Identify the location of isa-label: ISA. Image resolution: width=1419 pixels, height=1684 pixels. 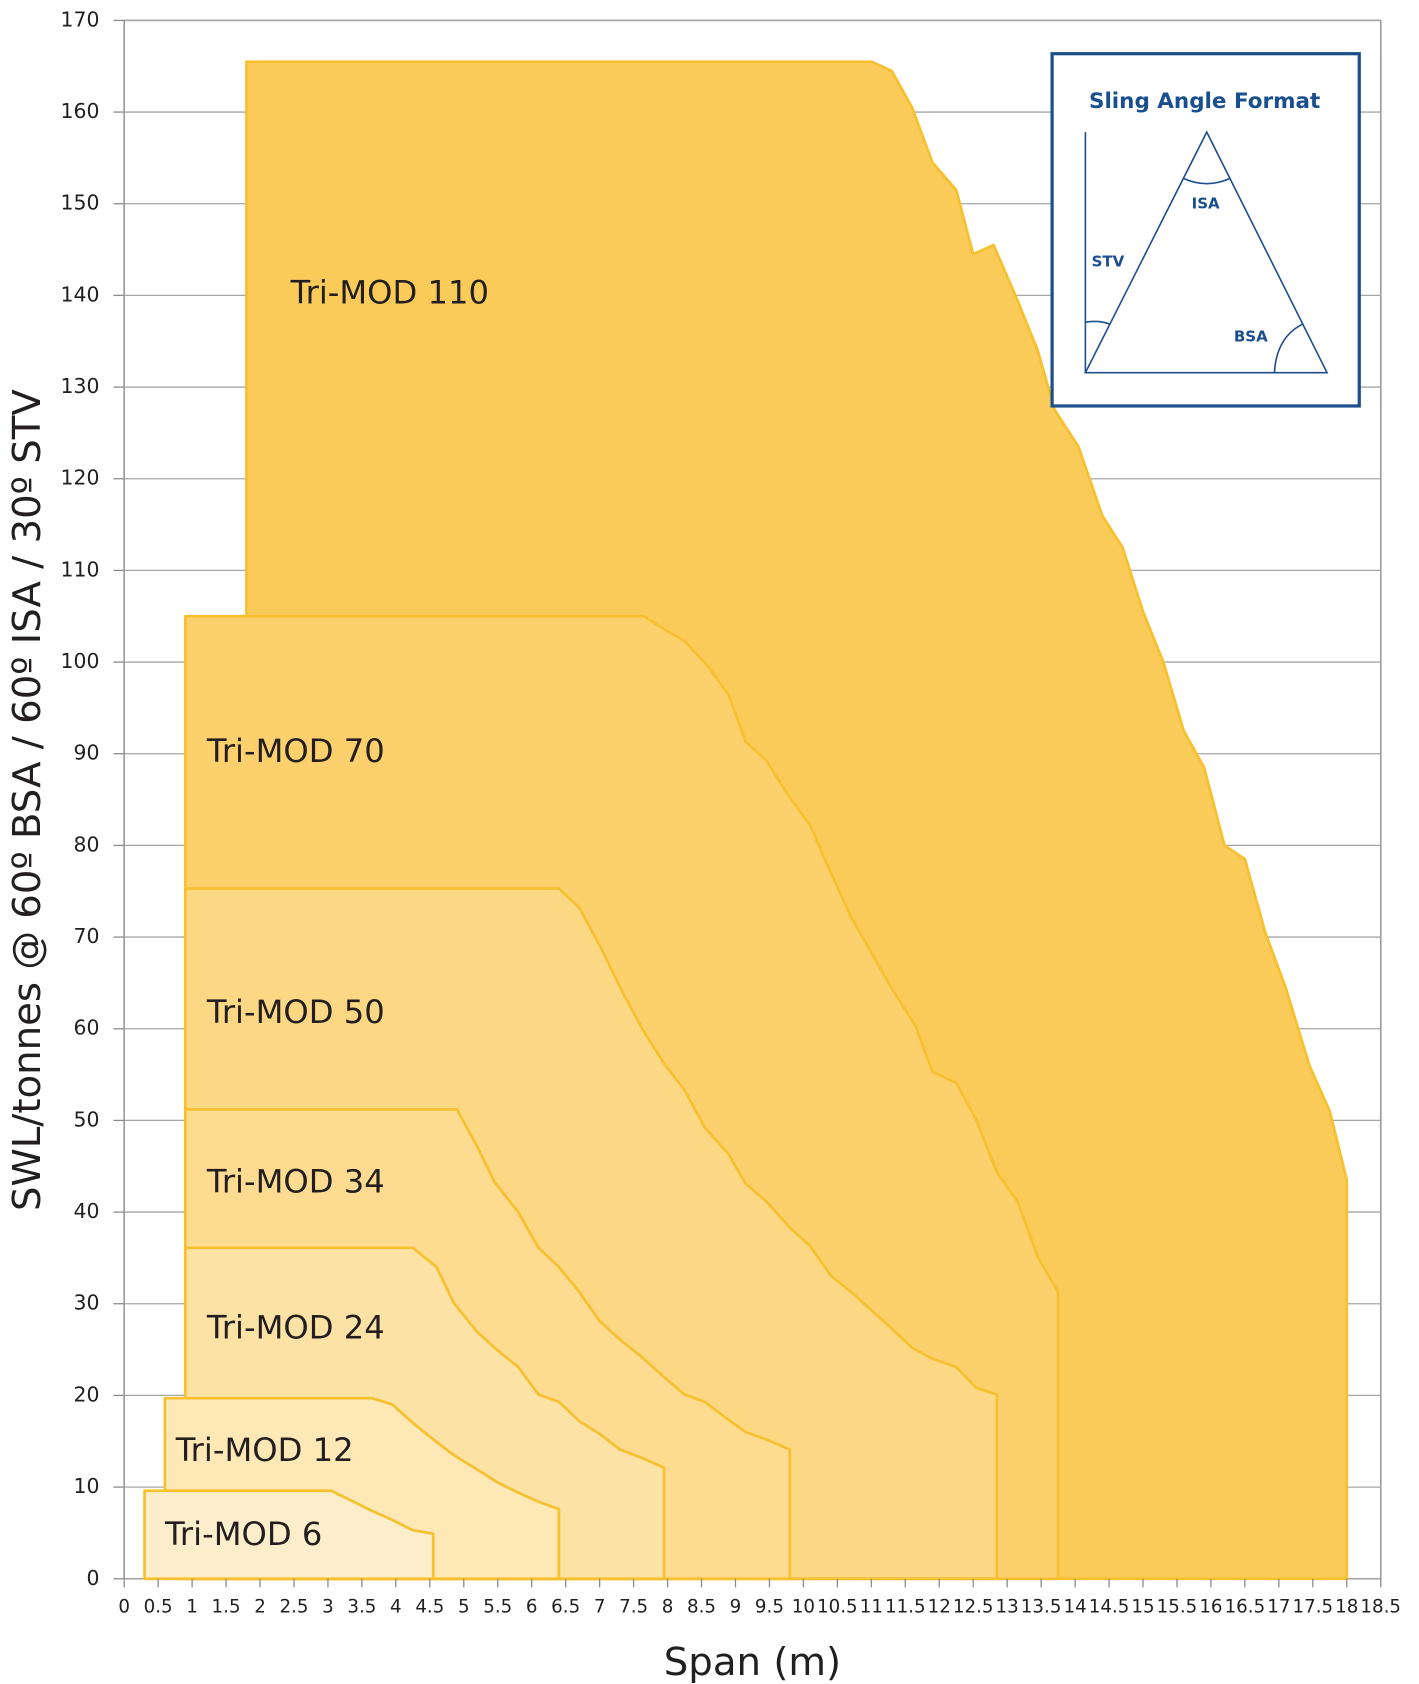
(1206, 204).